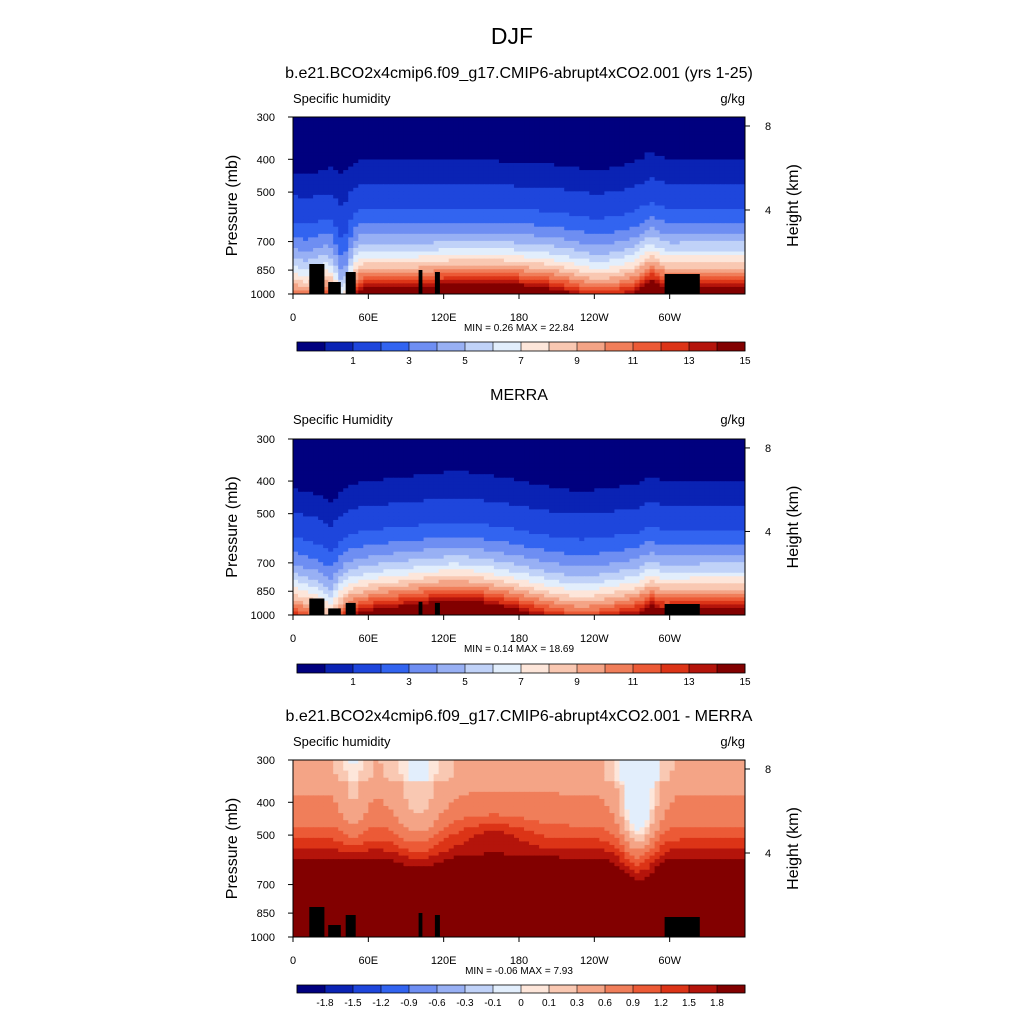  I want to click on colorbar-swatch, so click(451, 346).